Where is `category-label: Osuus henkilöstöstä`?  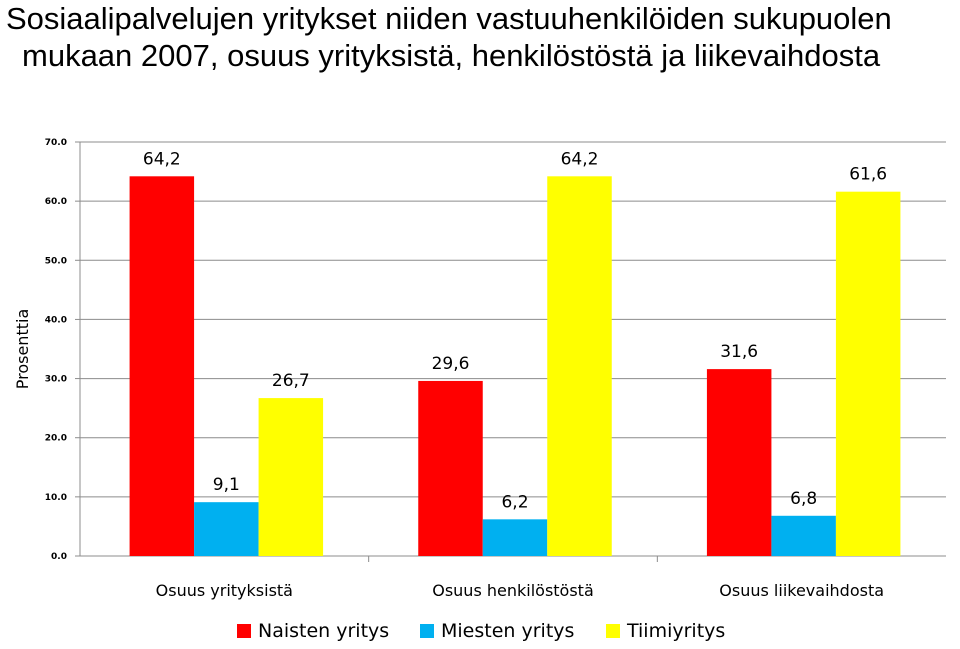 category-label: Osuus henkilöstöstä is located at coordinates (513, 590).